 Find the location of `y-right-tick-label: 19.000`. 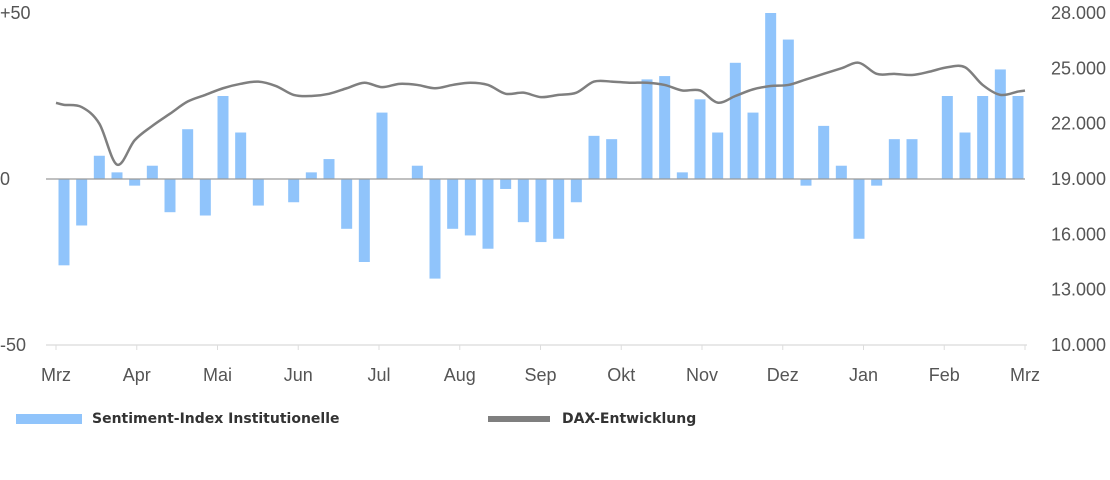

y-right-tick-label: 19.000 is located at coordinates (1078, 179).